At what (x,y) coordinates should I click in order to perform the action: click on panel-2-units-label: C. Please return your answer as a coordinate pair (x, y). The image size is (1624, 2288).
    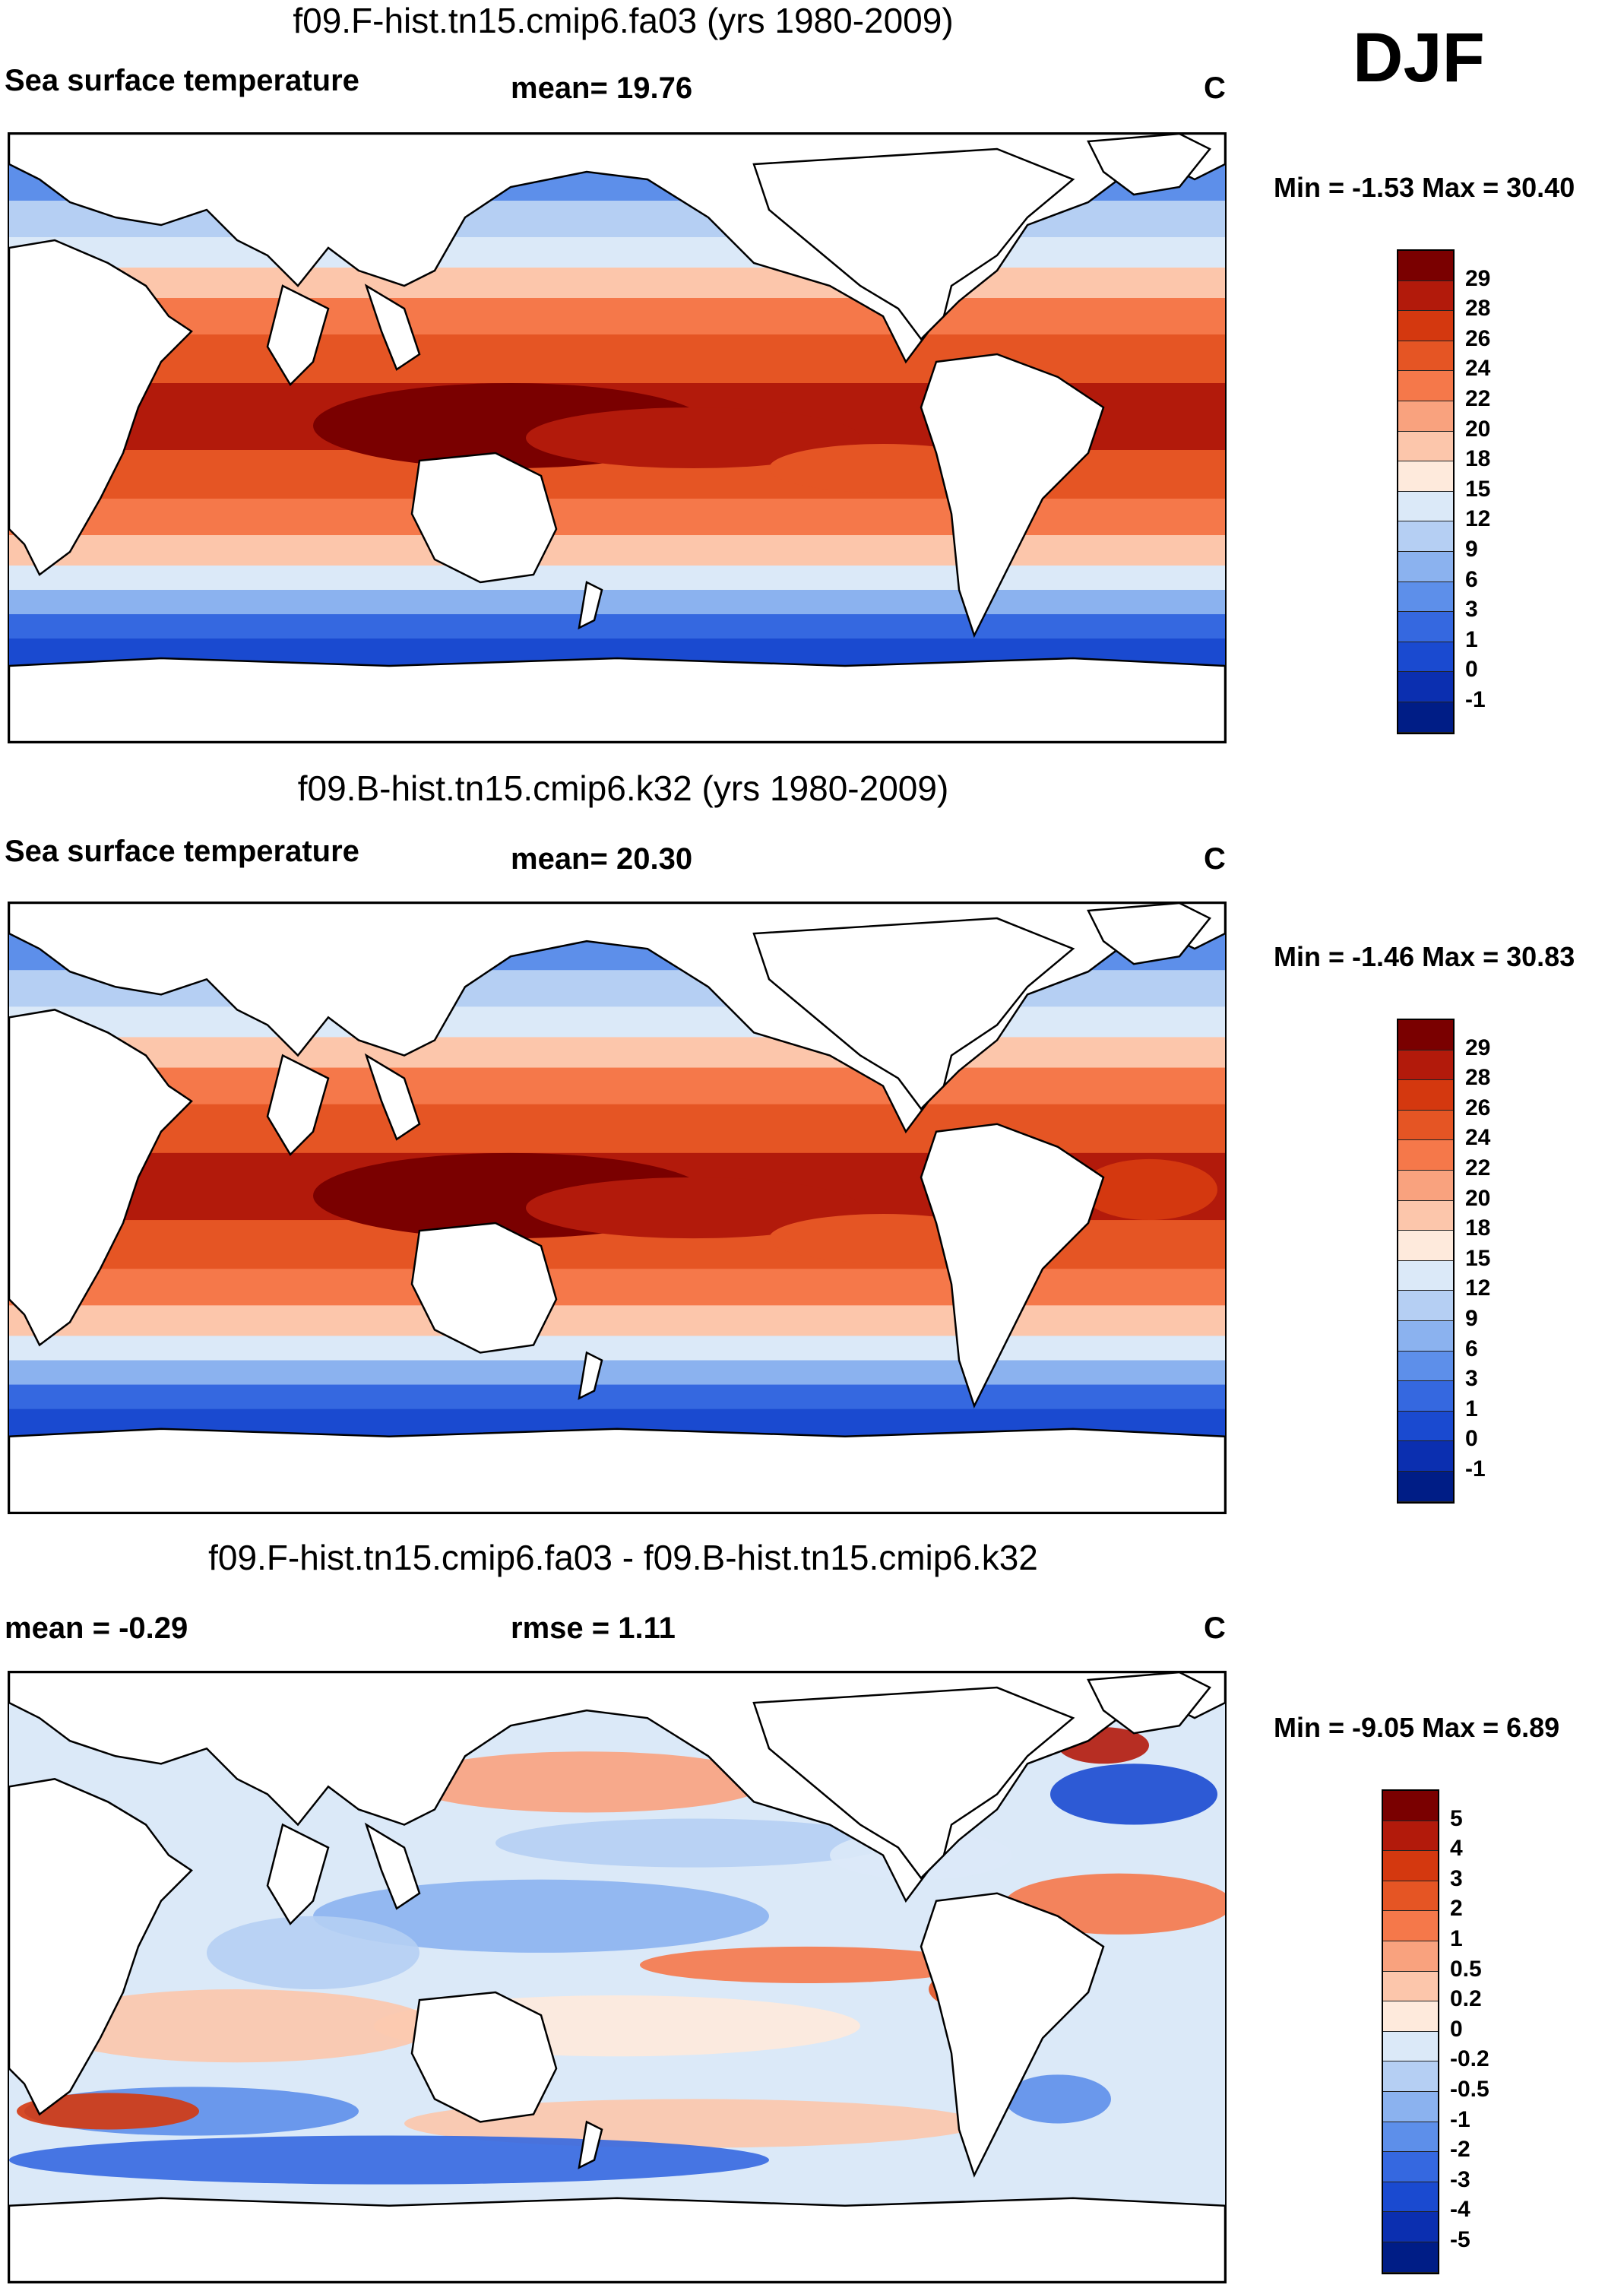
    Looking at the image, I should click on (1215, 859).